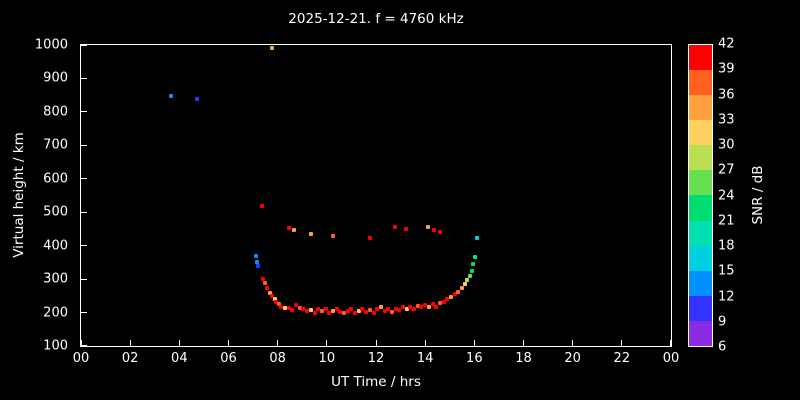  I want to click on y-tick-label: 800, so click(55, 112).